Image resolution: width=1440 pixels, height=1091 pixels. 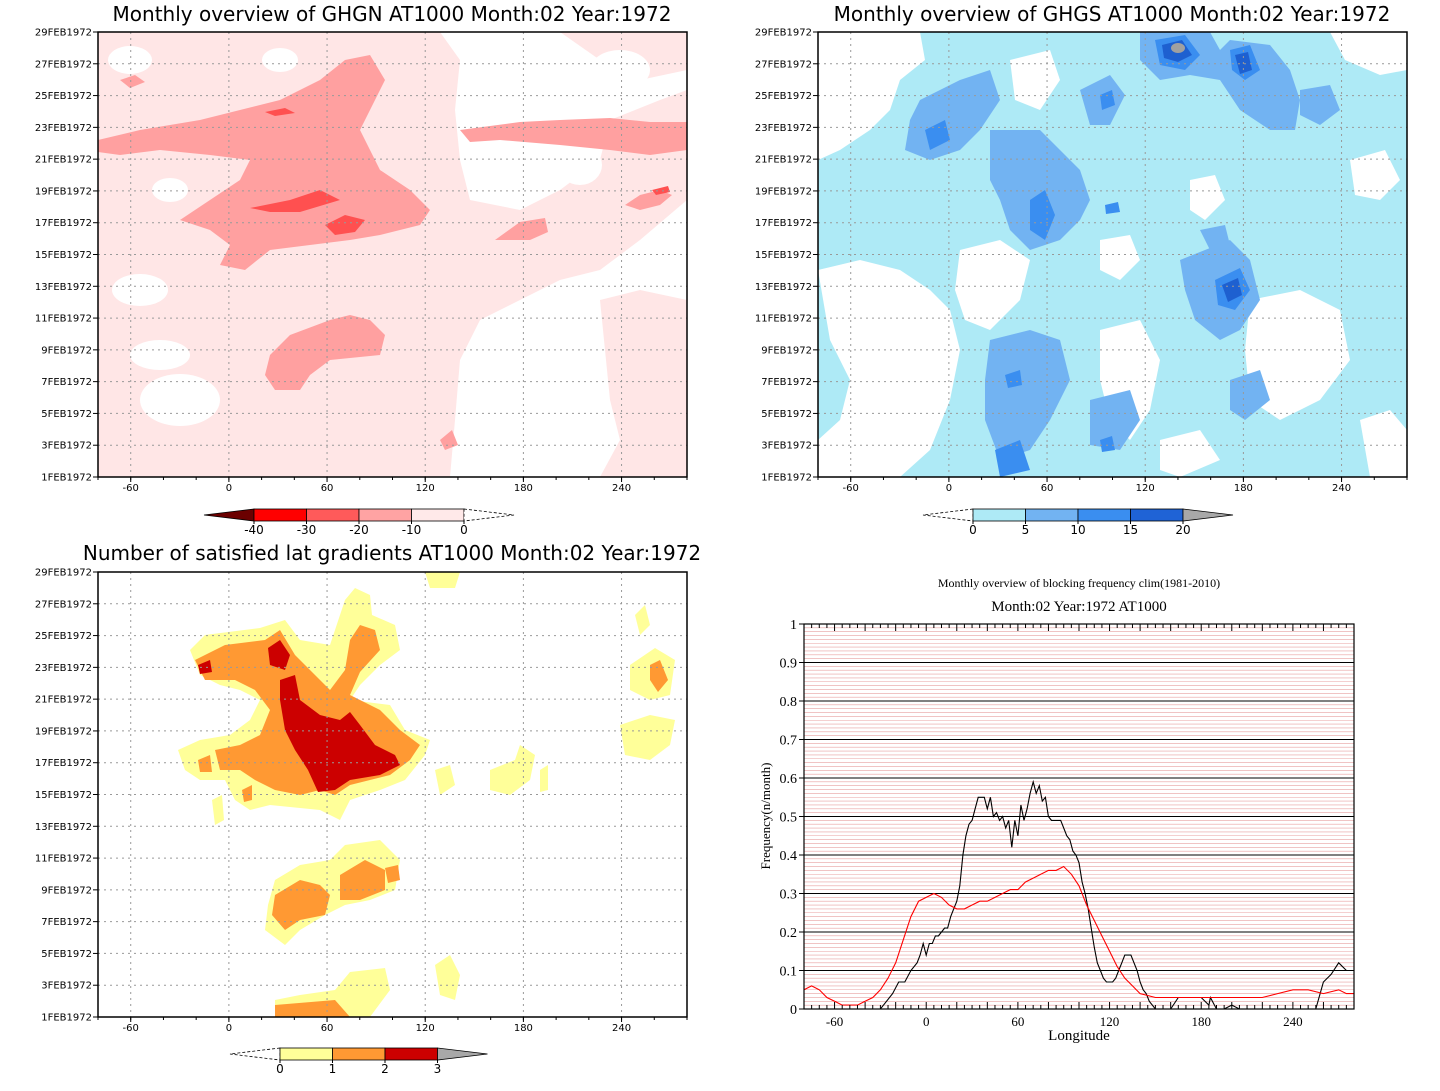 What do you see at coordinates (66, 446) in the screenshot?
I see `y-tick-label: 3FEB1972` at bounding box center [66, 446].